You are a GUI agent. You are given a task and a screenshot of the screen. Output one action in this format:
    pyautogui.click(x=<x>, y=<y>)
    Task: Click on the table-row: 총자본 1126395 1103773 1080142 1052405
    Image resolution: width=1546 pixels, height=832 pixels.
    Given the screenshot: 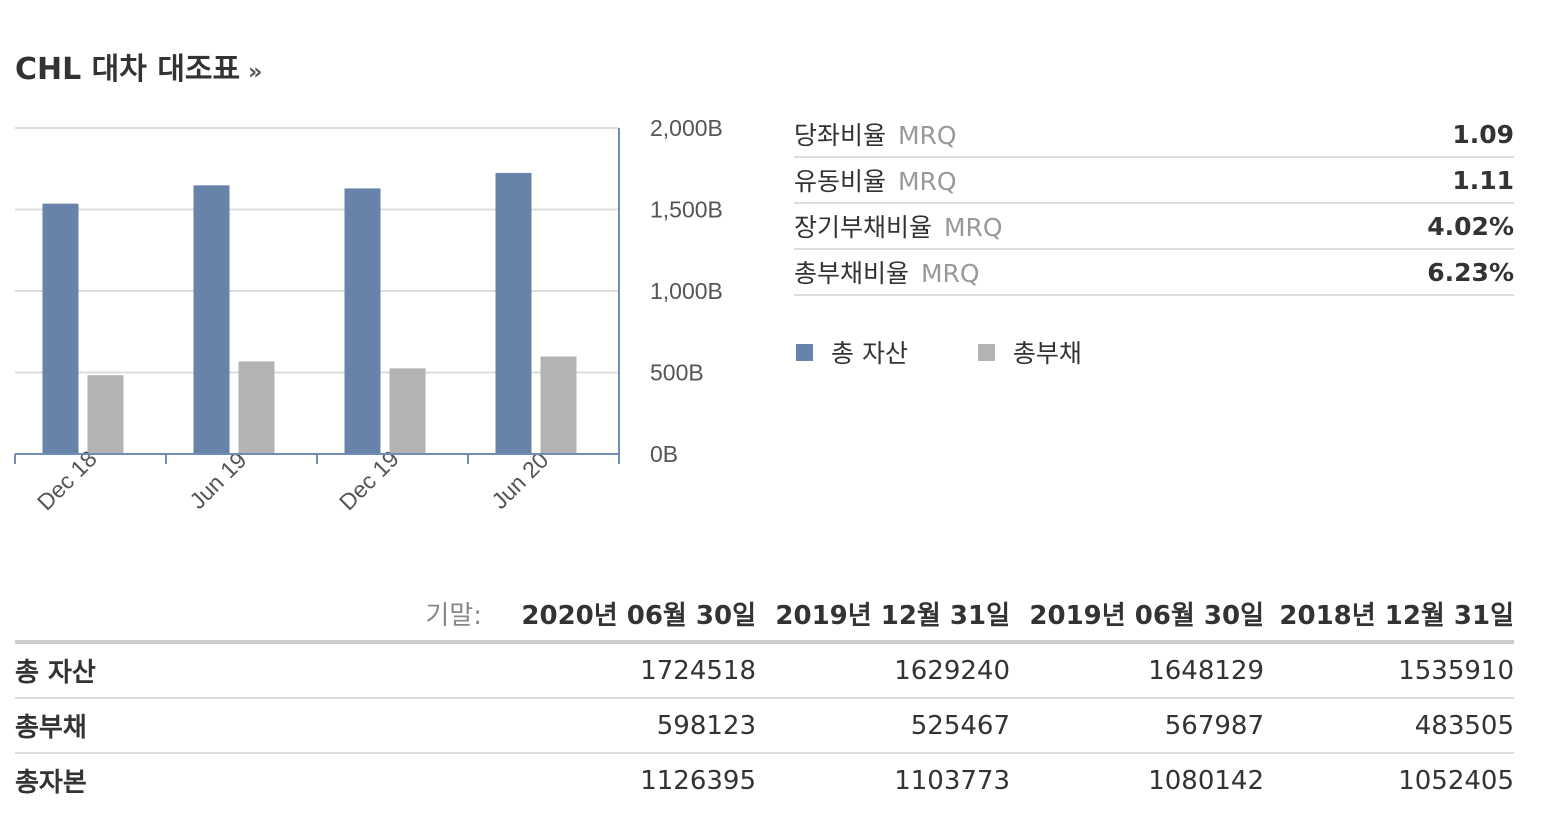 What is the action you would take?
    pyautogui.click(x=764, y=780)
    